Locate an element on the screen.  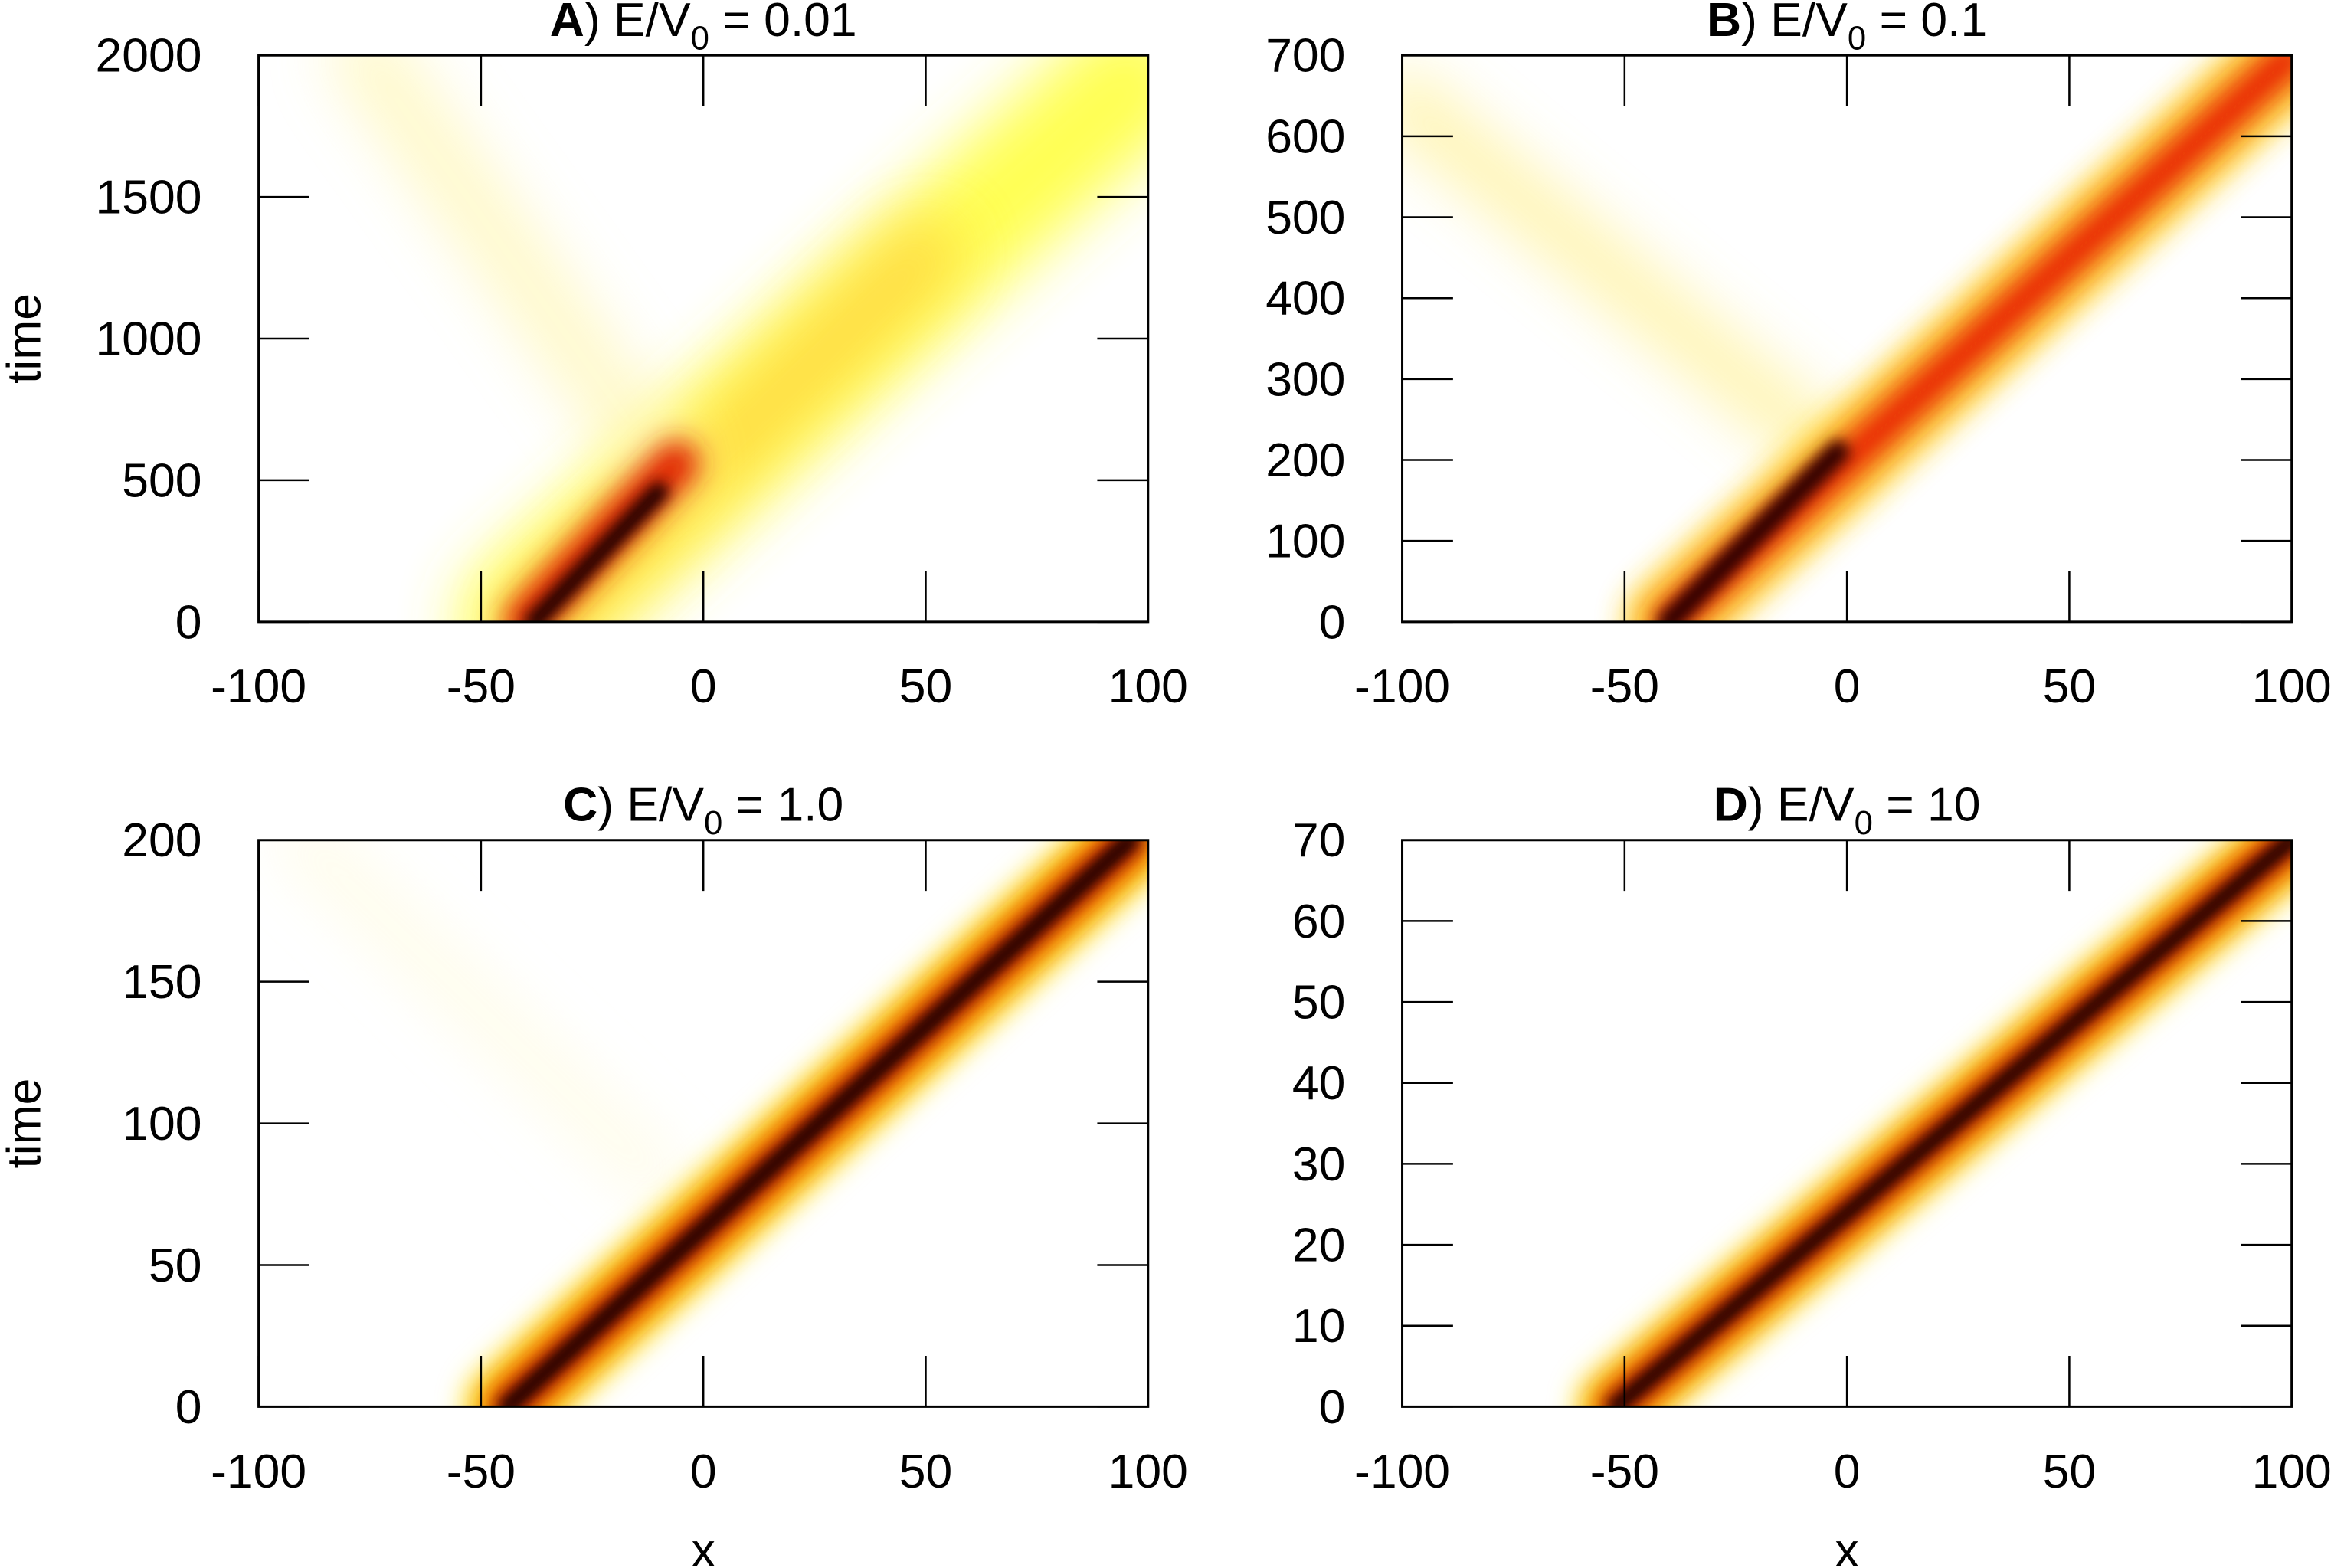
y-tick-label: 300 is located at coordinates (1305, 379).